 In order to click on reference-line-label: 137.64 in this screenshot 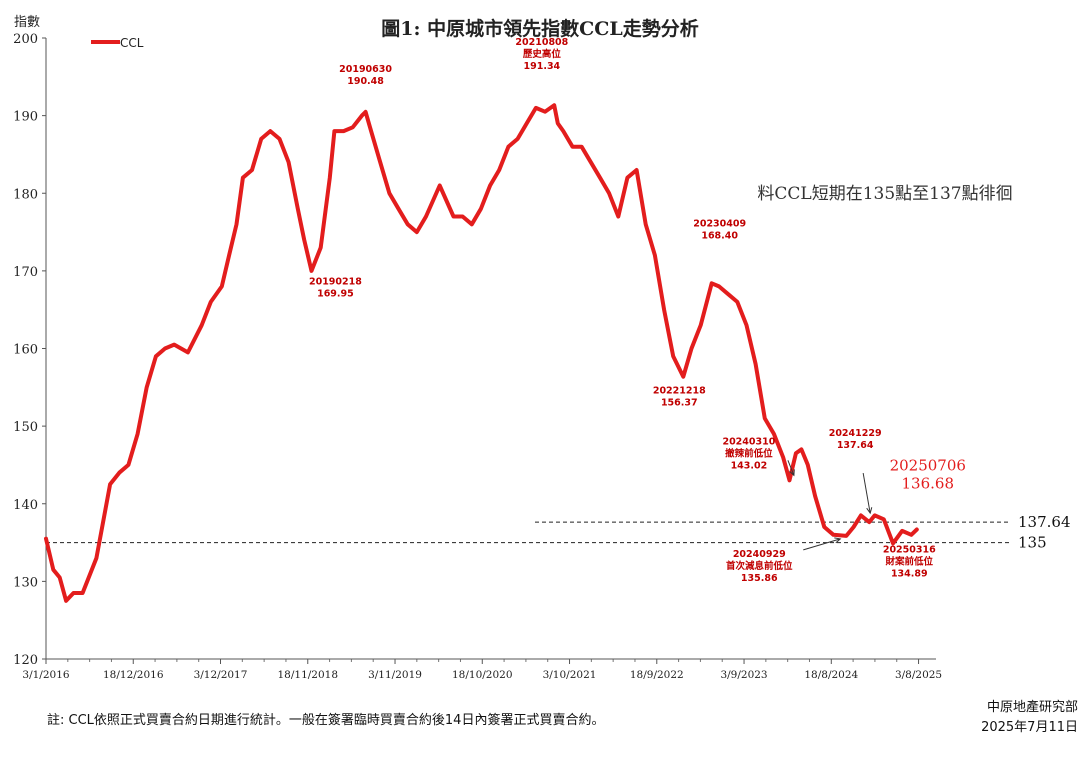, I will do `click(1044, 522)`.